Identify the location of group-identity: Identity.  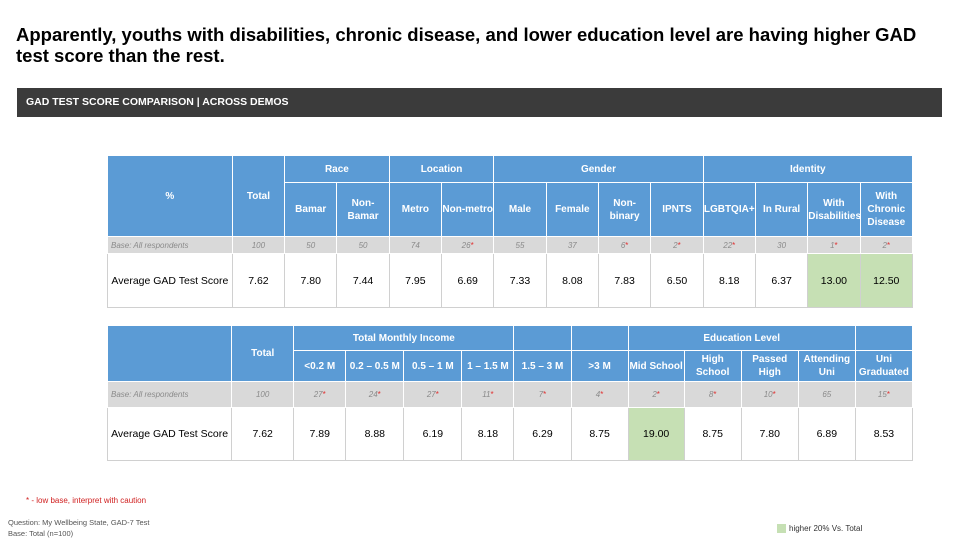
(808, 169).